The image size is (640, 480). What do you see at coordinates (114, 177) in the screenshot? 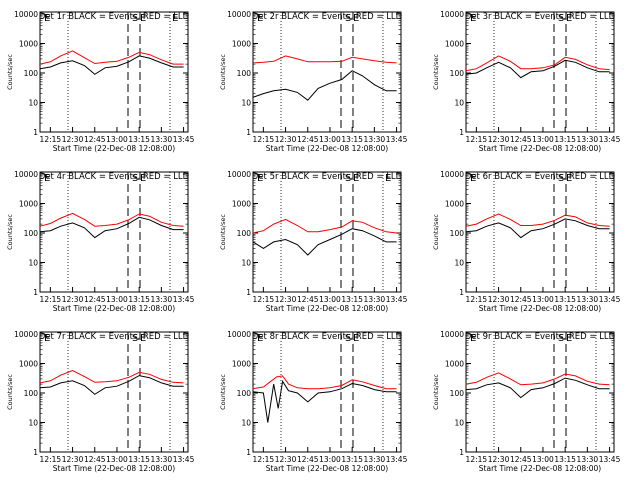
I see `chart-title: Det 4r BLACK = Events, RED = LLD` at bounding box center [114, 177].